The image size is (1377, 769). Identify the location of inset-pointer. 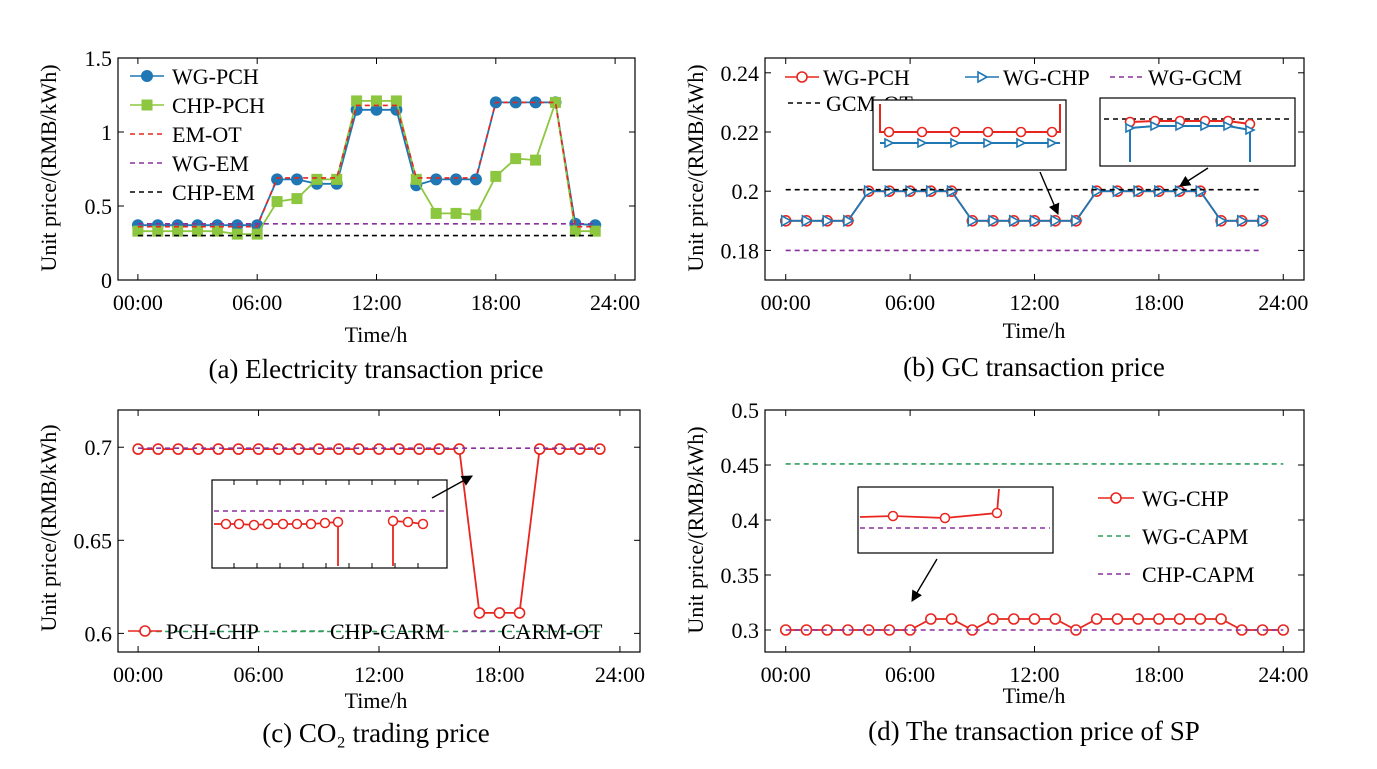
(1049, 193).